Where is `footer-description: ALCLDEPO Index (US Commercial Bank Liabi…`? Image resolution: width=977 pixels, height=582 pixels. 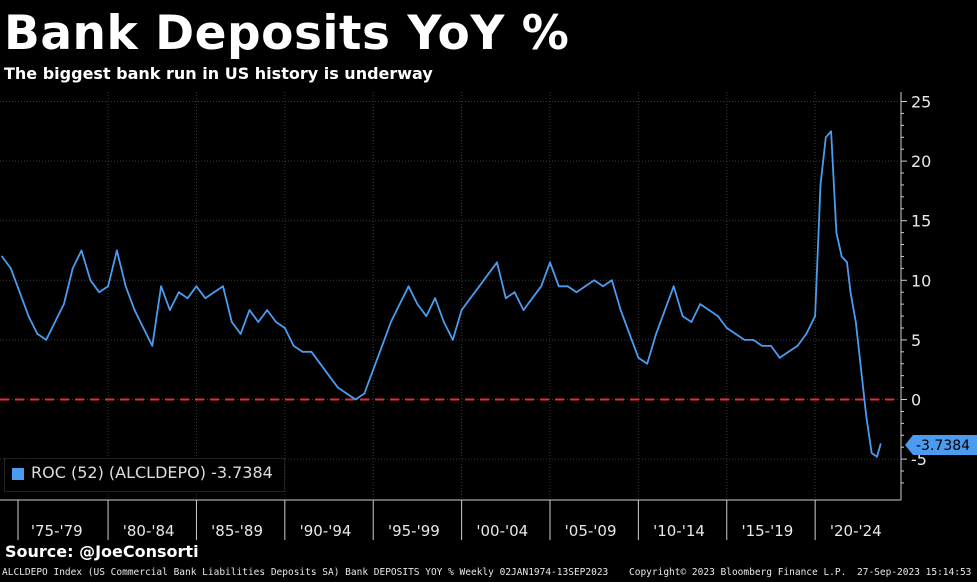 footer-description: ALCLDEPO Index (US Commercial Bank Liabi… is located at coordinates (305, 572).